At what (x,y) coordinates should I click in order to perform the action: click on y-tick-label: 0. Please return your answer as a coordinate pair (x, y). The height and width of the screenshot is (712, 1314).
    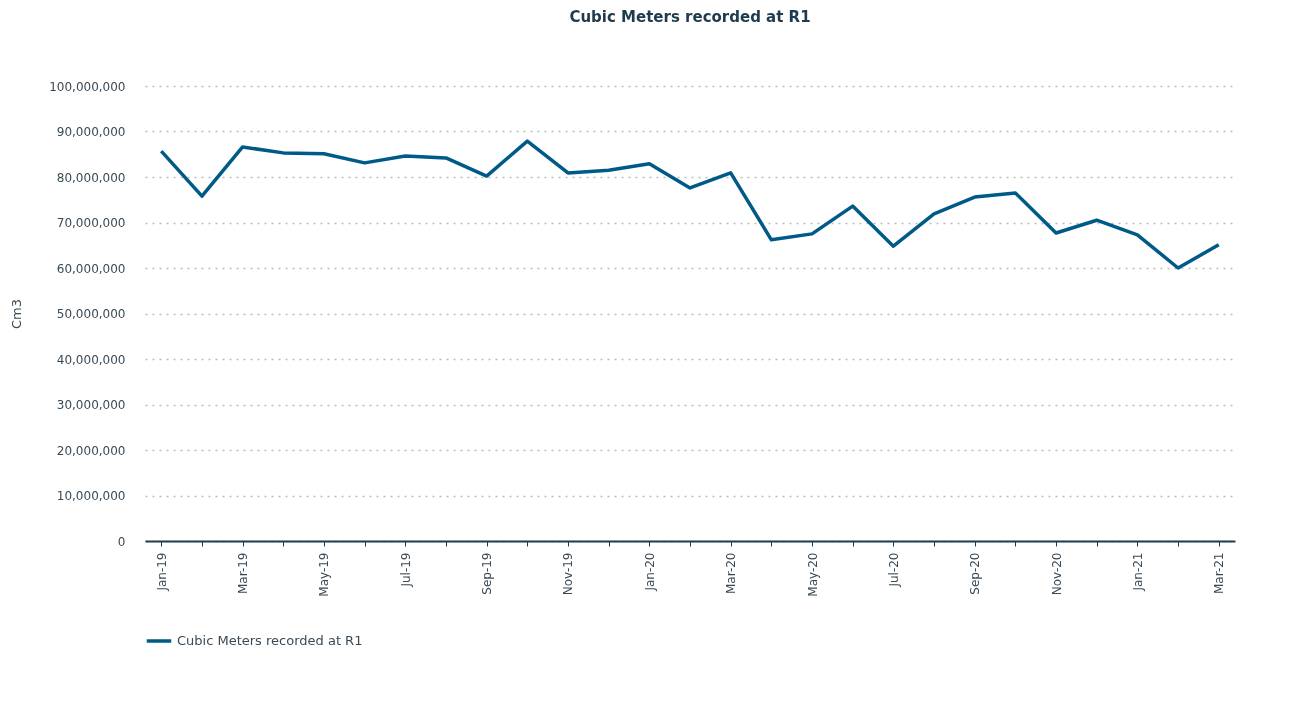
    Looking at the image, I should click on (121, 541).